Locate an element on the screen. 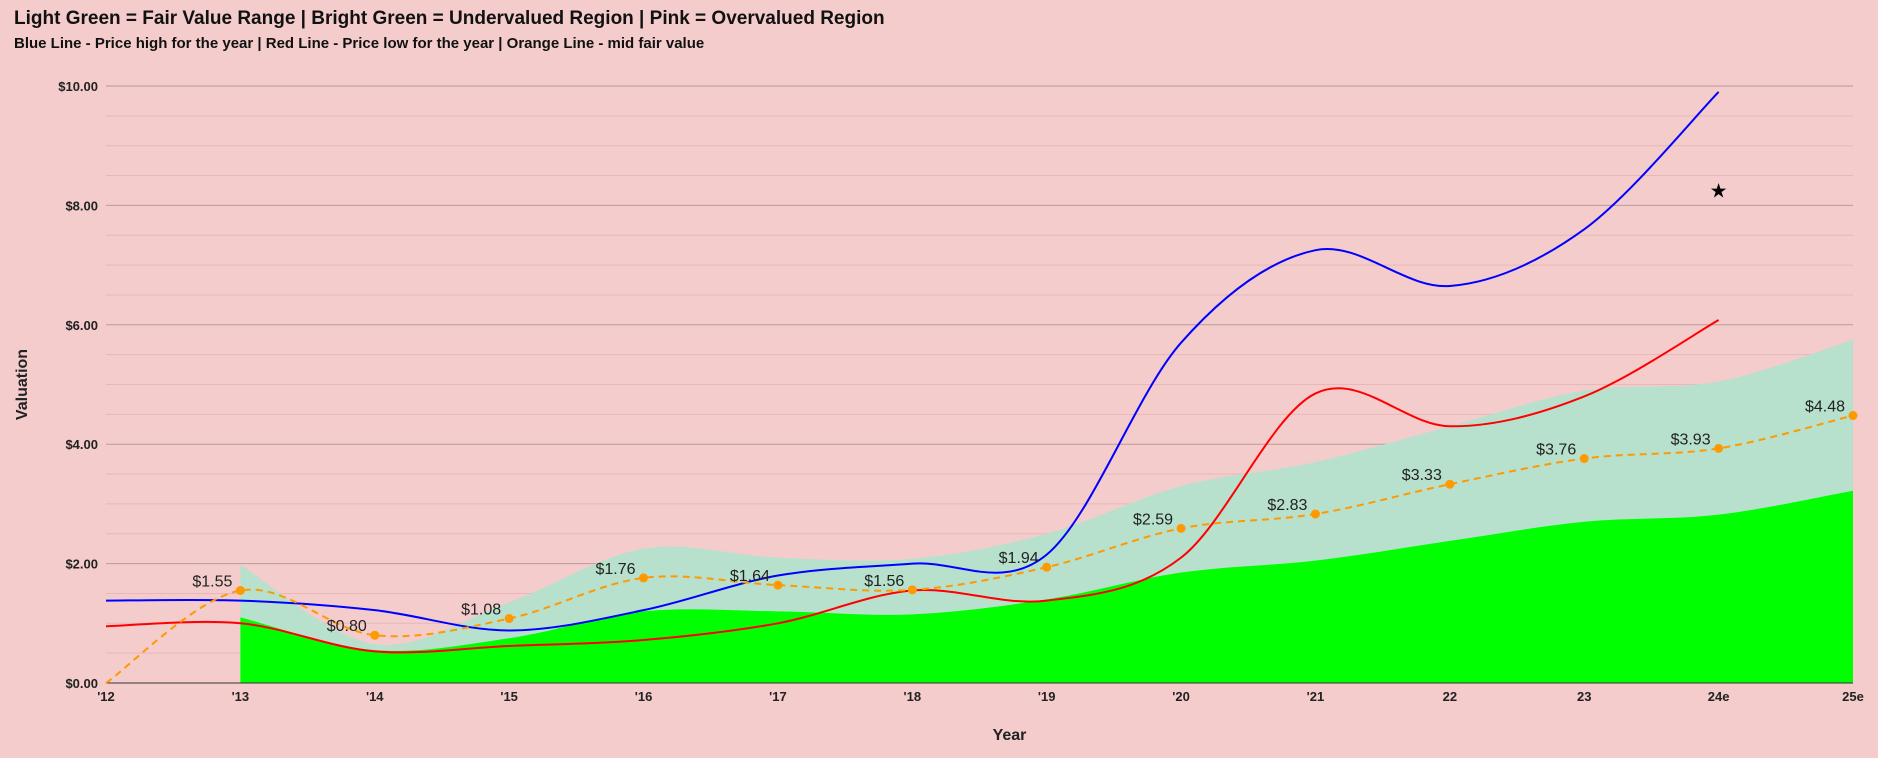 This screenshot has width=1878, height=758. x-tick-label: 24e is located at coordinates (1719, 696).